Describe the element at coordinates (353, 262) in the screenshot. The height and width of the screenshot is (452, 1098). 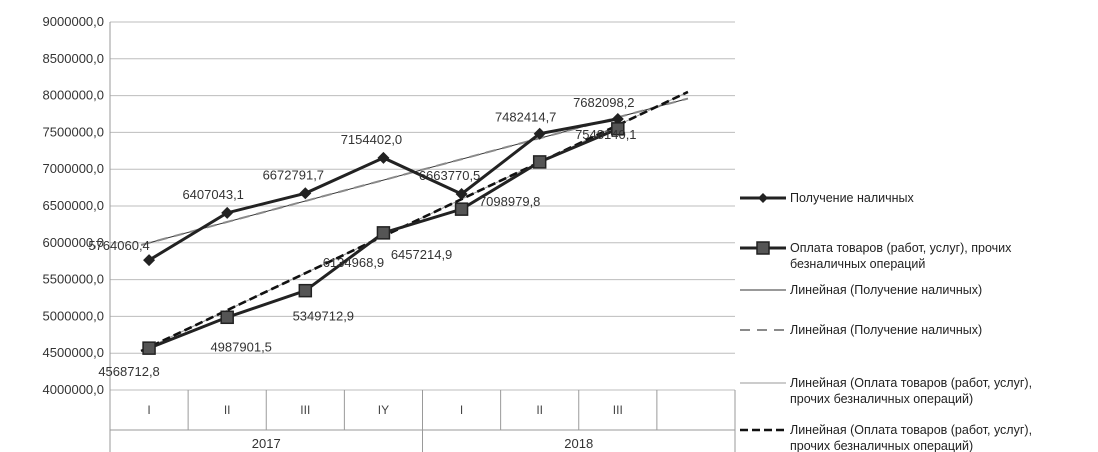
I see `data-label: 6134968,9` at that location.